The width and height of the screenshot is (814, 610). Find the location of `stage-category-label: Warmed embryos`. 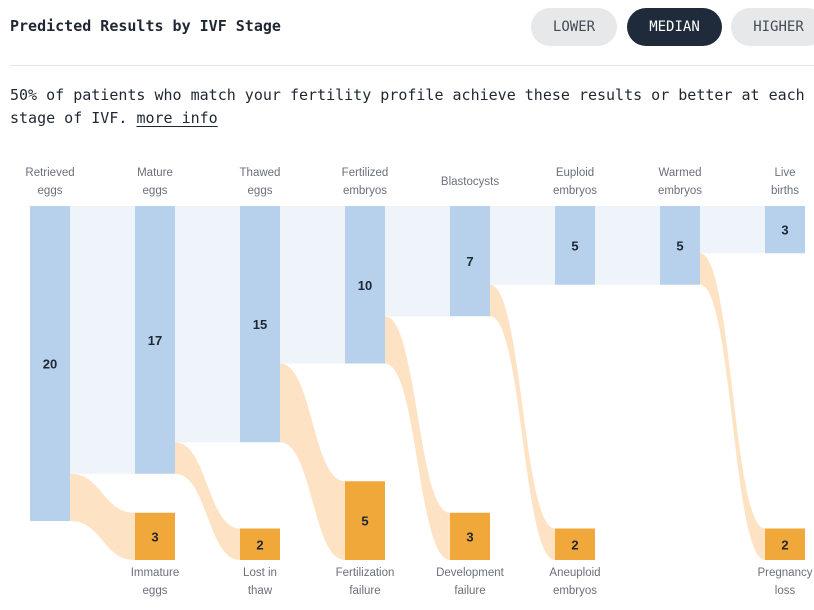

stage-category-label: Warmed embryos is located at coordinates (680, 182).